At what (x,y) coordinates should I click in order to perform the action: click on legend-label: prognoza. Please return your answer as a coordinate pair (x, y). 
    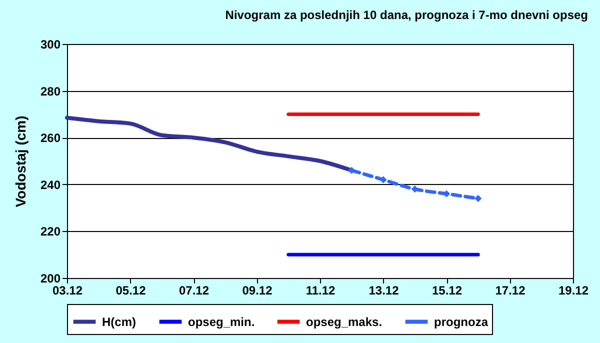
    Looking at the image, I should click on (461, 321).